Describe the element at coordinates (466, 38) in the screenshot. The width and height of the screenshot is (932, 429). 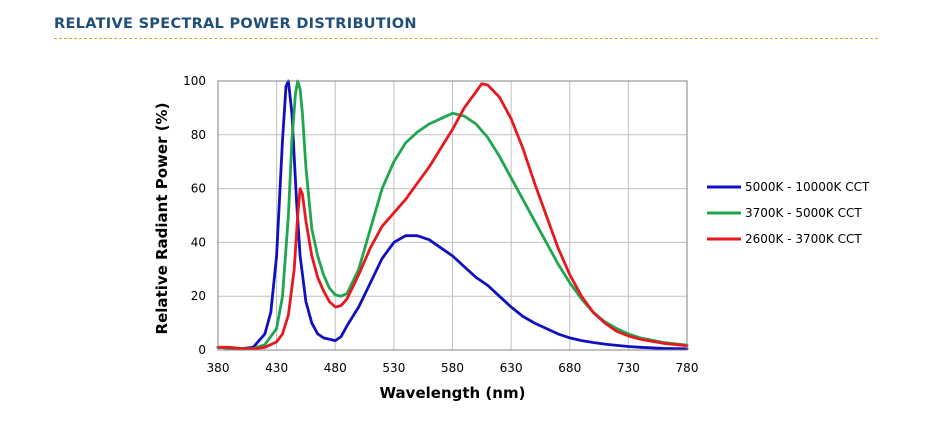
I see `title-divider` at that location.